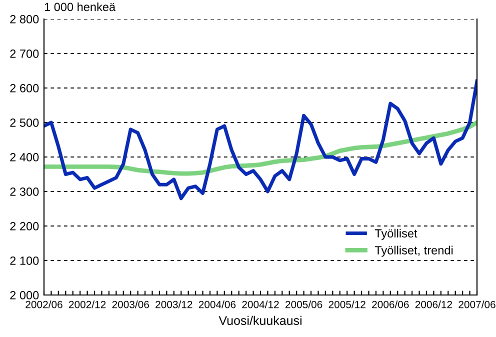  Describe the element at coordinates (433, 304) in the screenshot. I see `x-tick-label: 2006/12` at that location.